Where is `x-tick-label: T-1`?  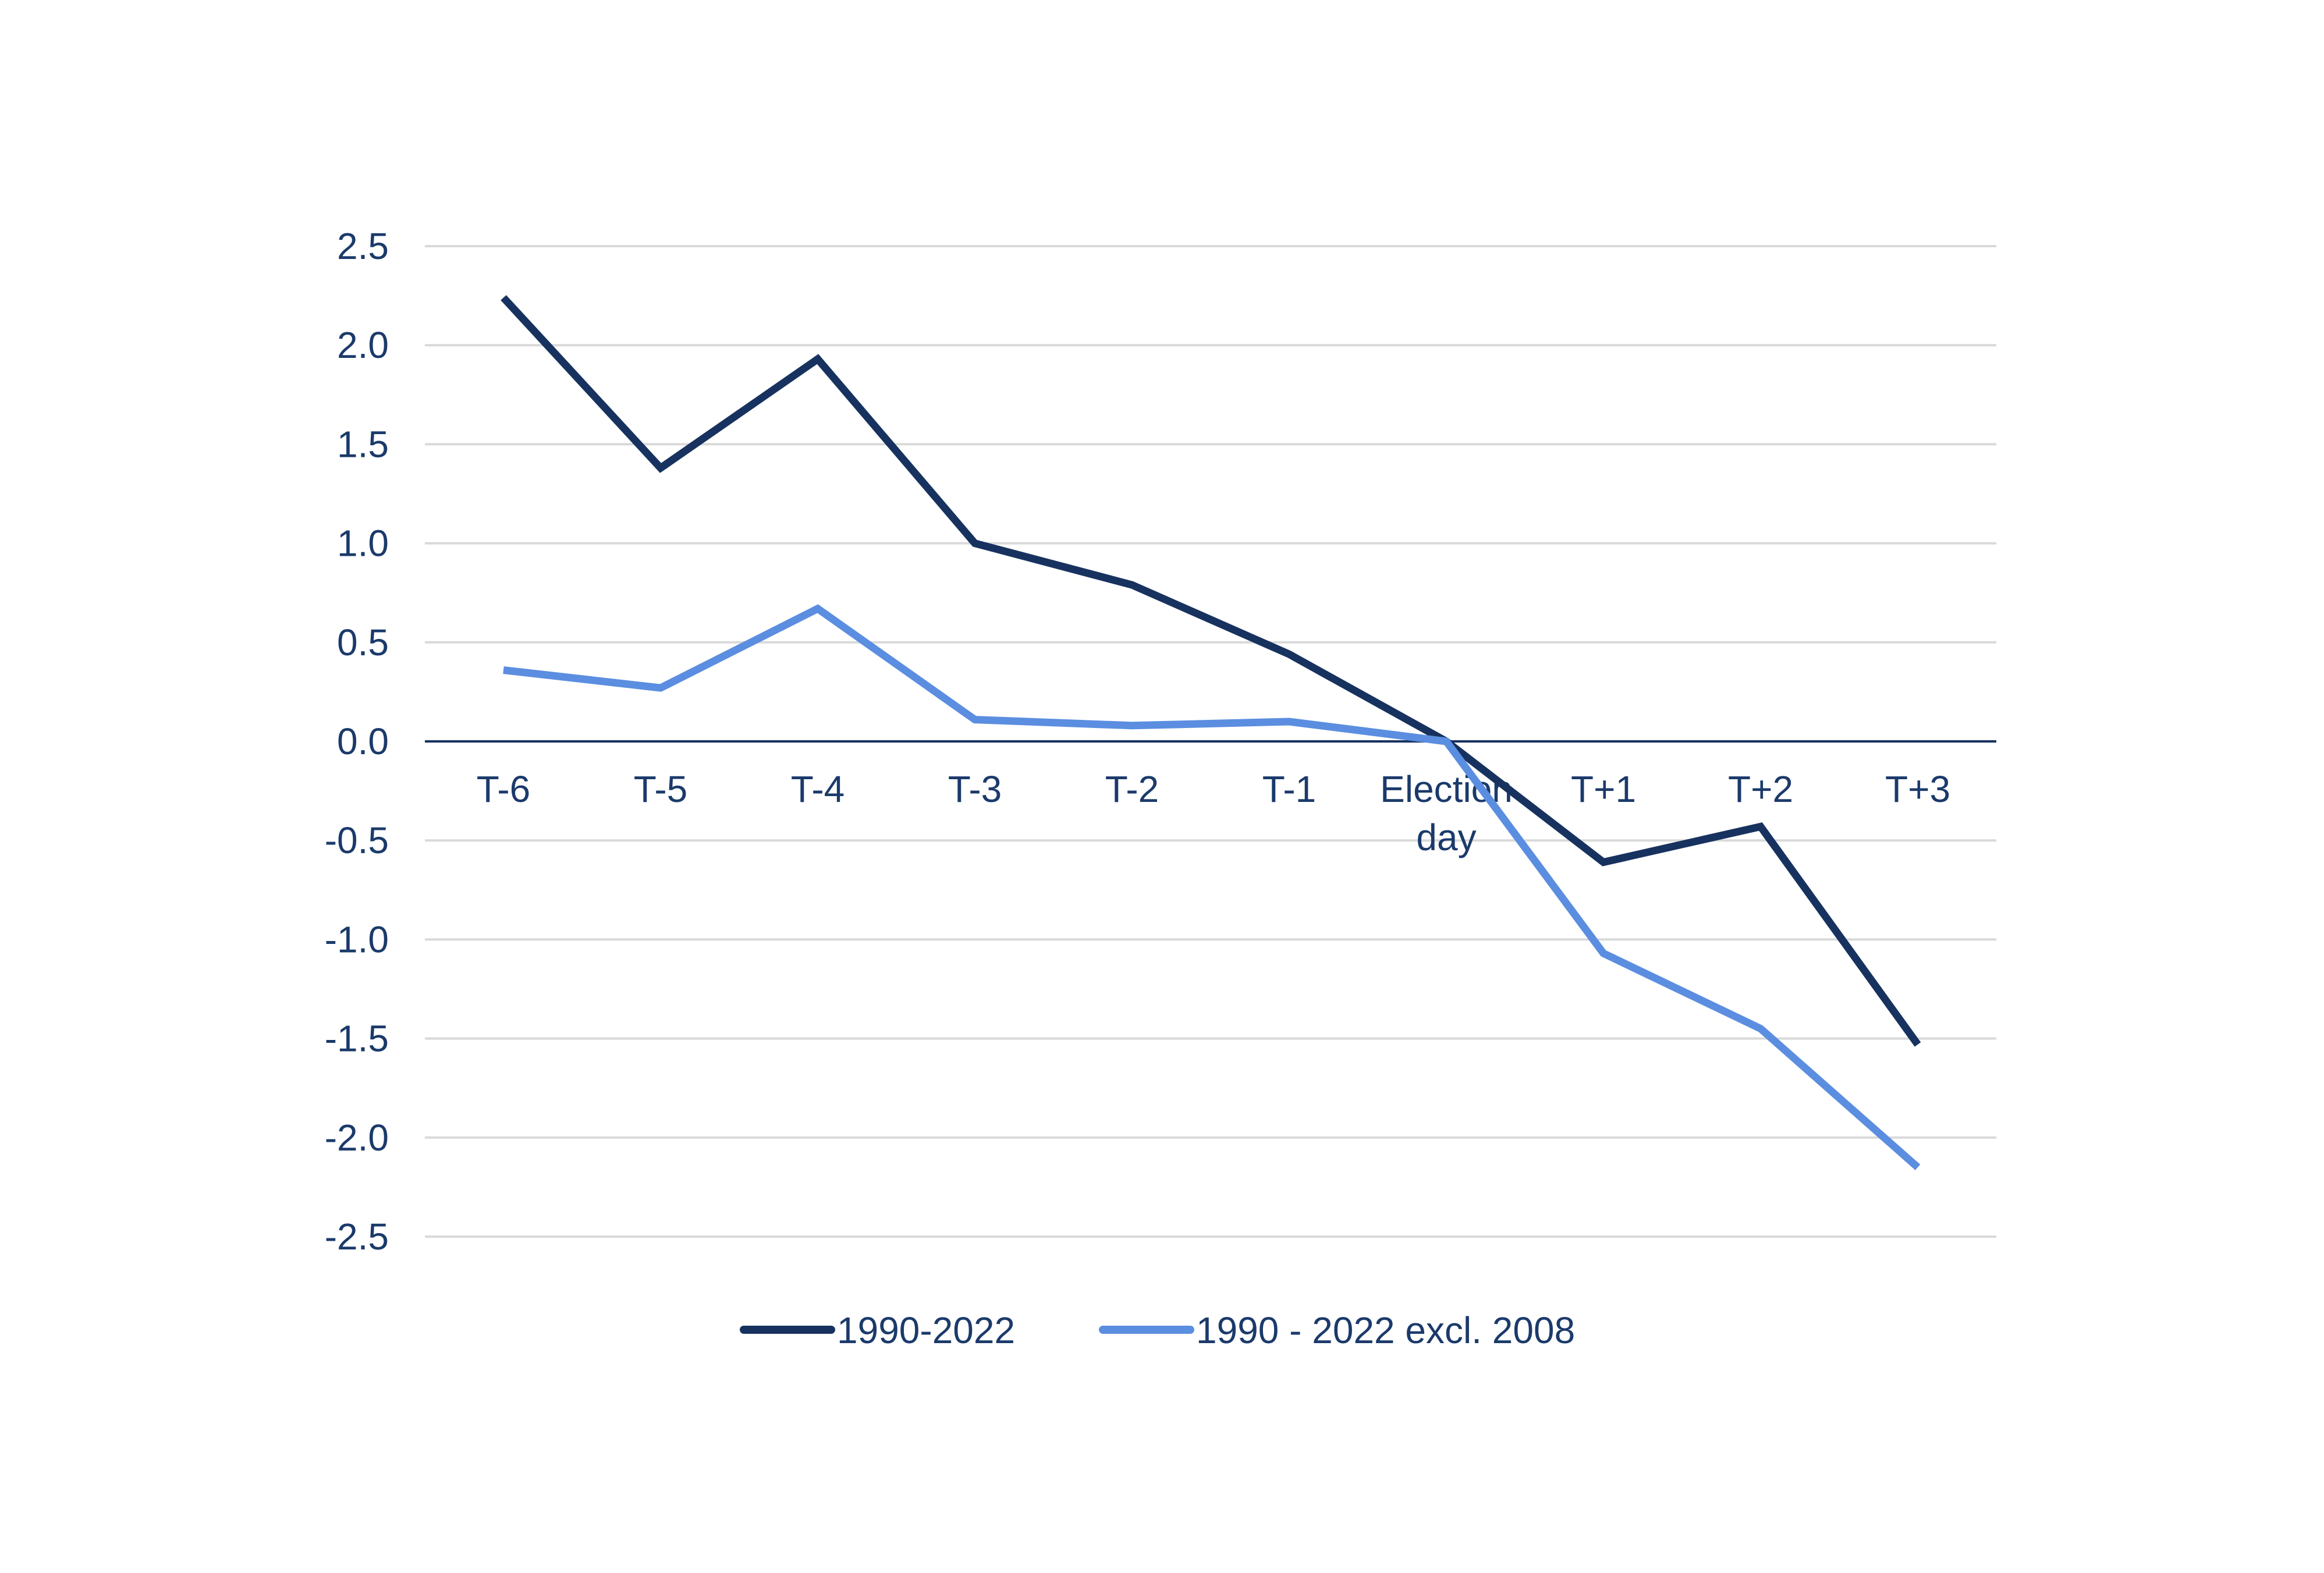
x-tick-label: T-1 is located at coordinates (1289, 789).